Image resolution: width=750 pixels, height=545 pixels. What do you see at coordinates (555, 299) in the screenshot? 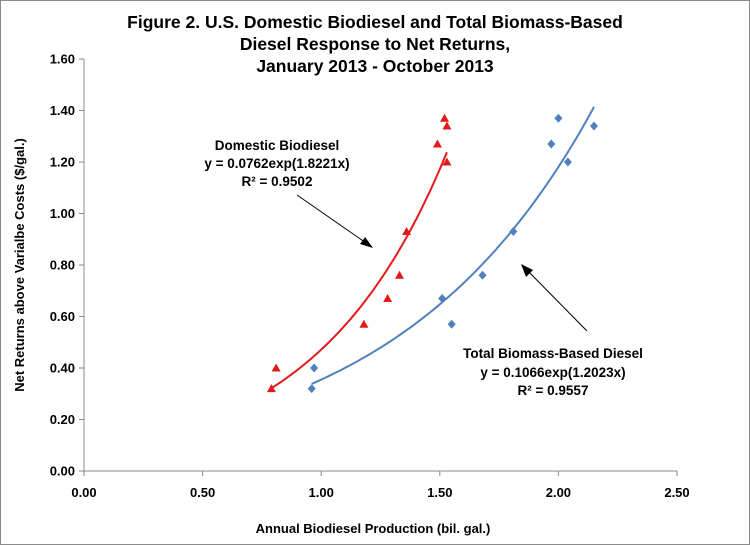
I see `annotation-arrow-total` at bounding box center [555, 299].